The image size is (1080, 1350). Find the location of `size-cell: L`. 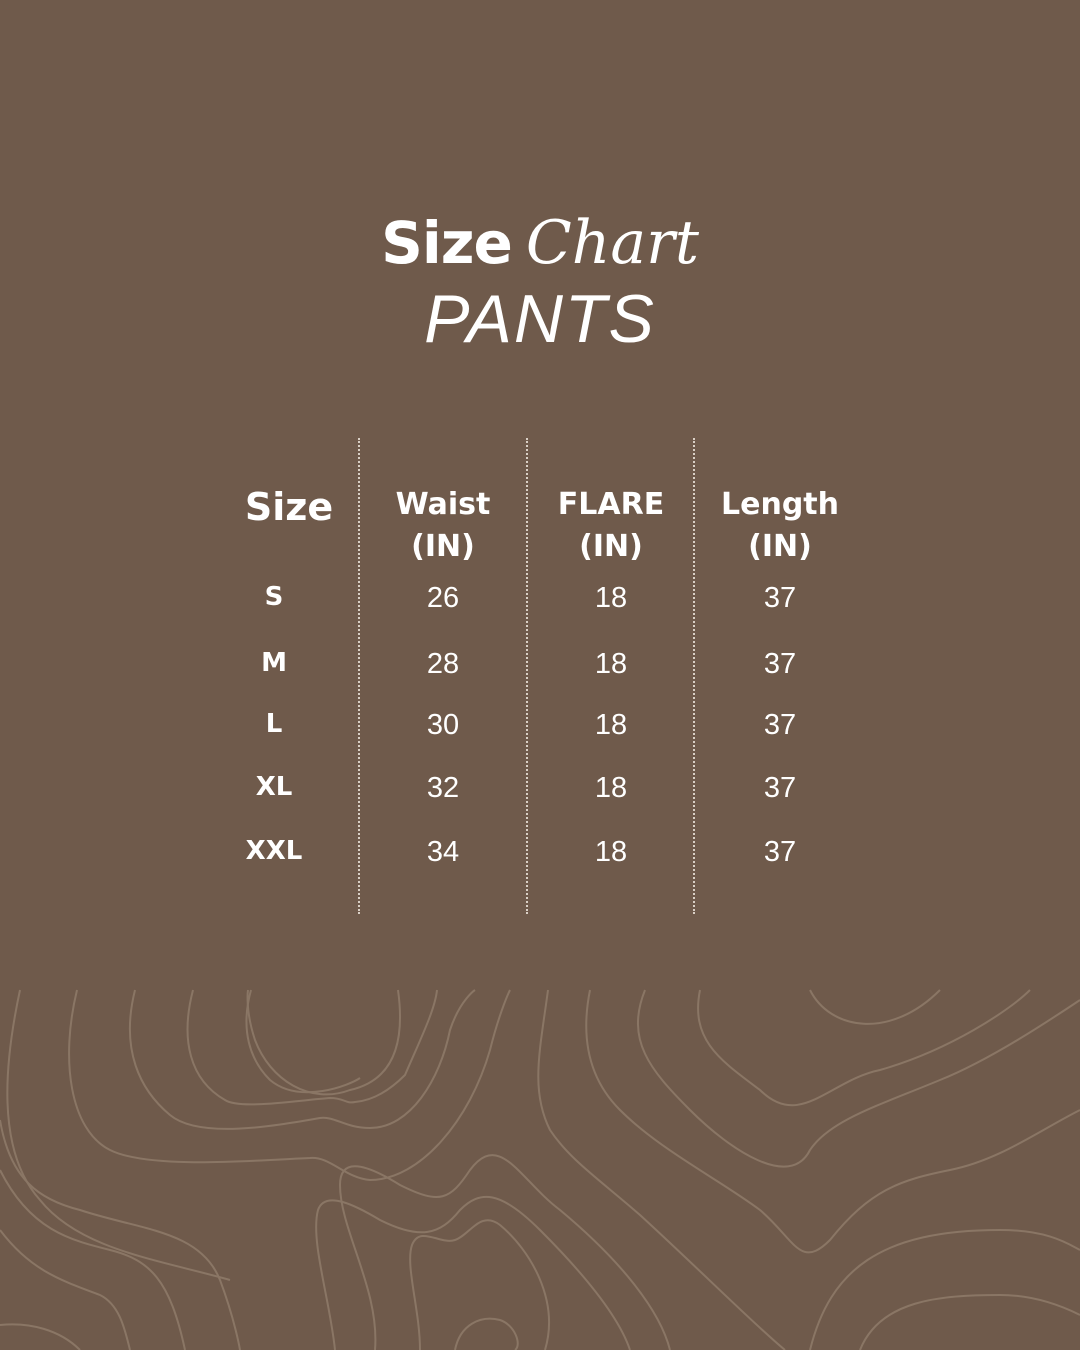

size-cell: L is located at coordinates (274, 724).